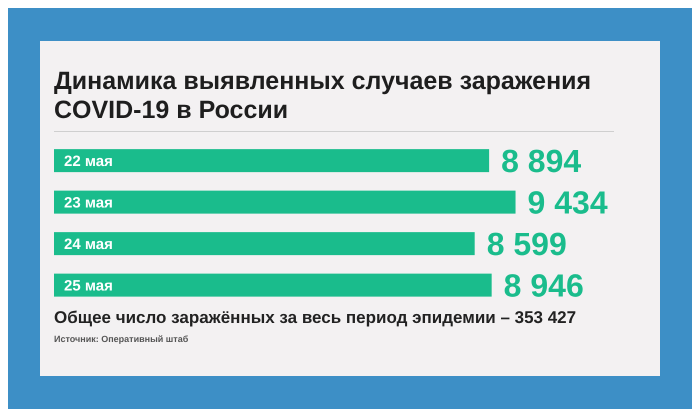 The image size is (700, 417). Describe the element at coordinates (88, 244) in the screenshot. I see `y-tick-label: 24 мая` at that location.